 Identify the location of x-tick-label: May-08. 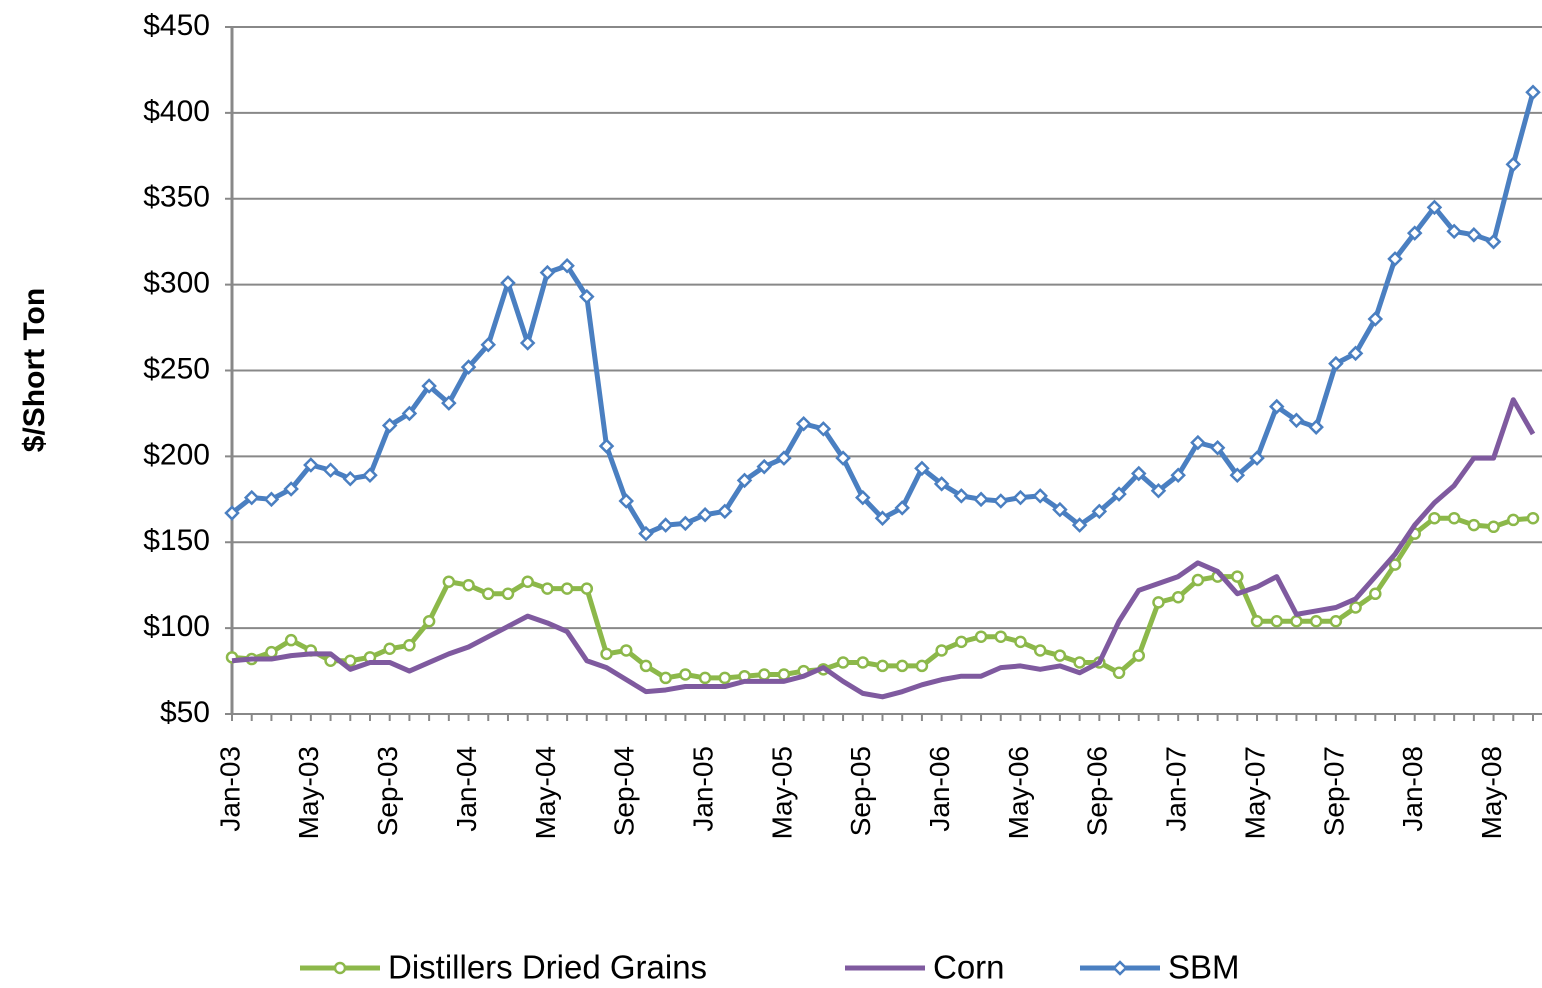
(1491, 792).